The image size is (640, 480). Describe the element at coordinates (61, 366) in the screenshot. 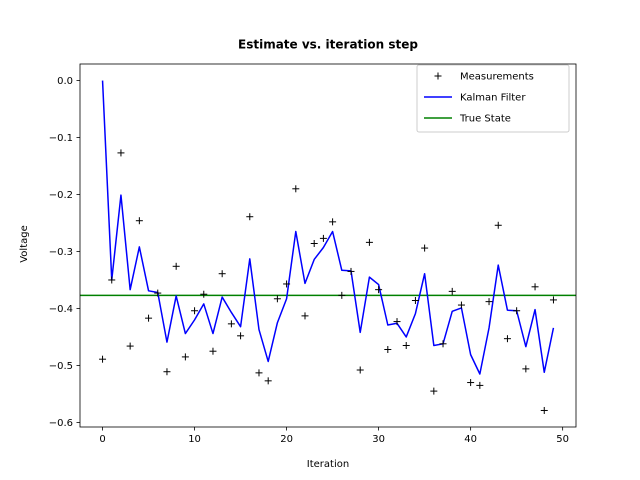

I see `y-tick-label: −0.5` at that location.